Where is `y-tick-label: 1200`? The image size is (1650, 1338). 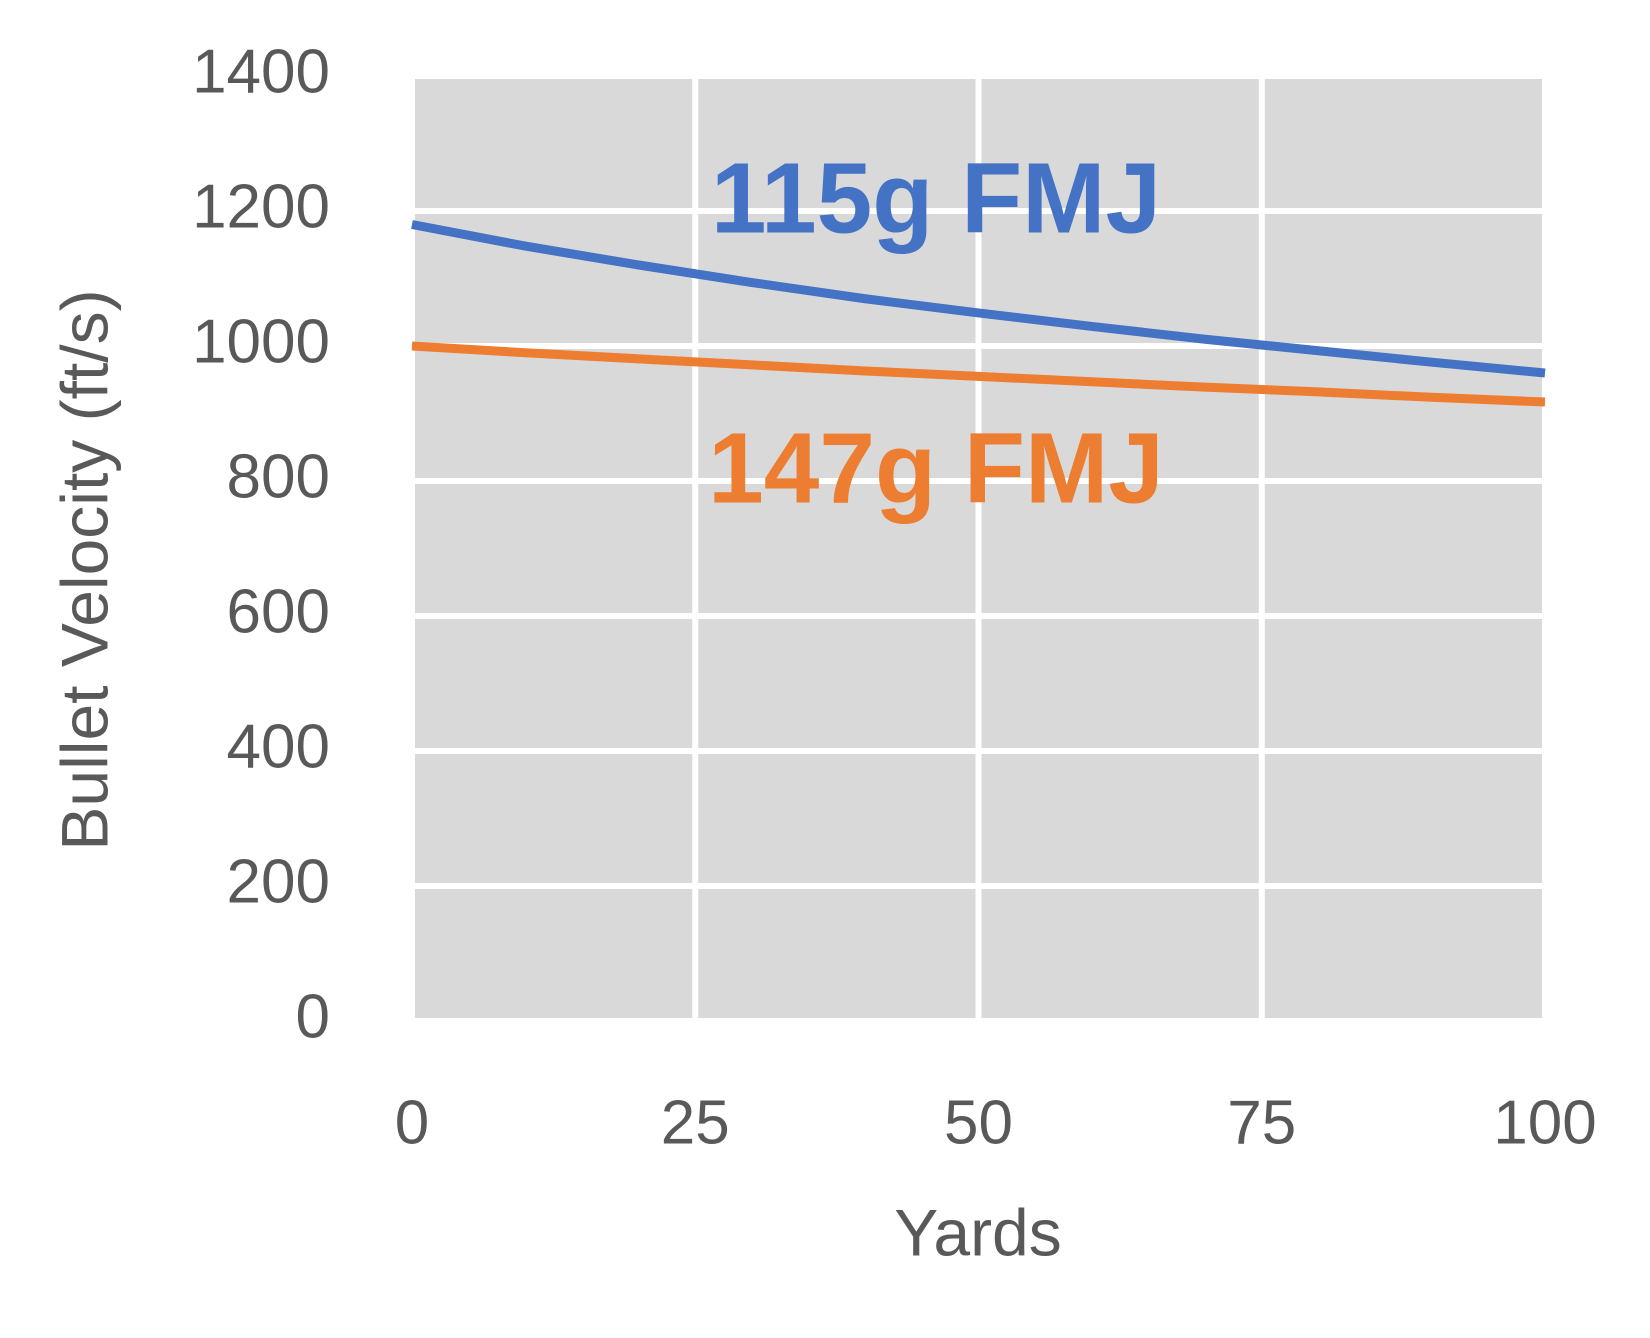
y-tick-label: 1200 is located at coordinates (261, 206).